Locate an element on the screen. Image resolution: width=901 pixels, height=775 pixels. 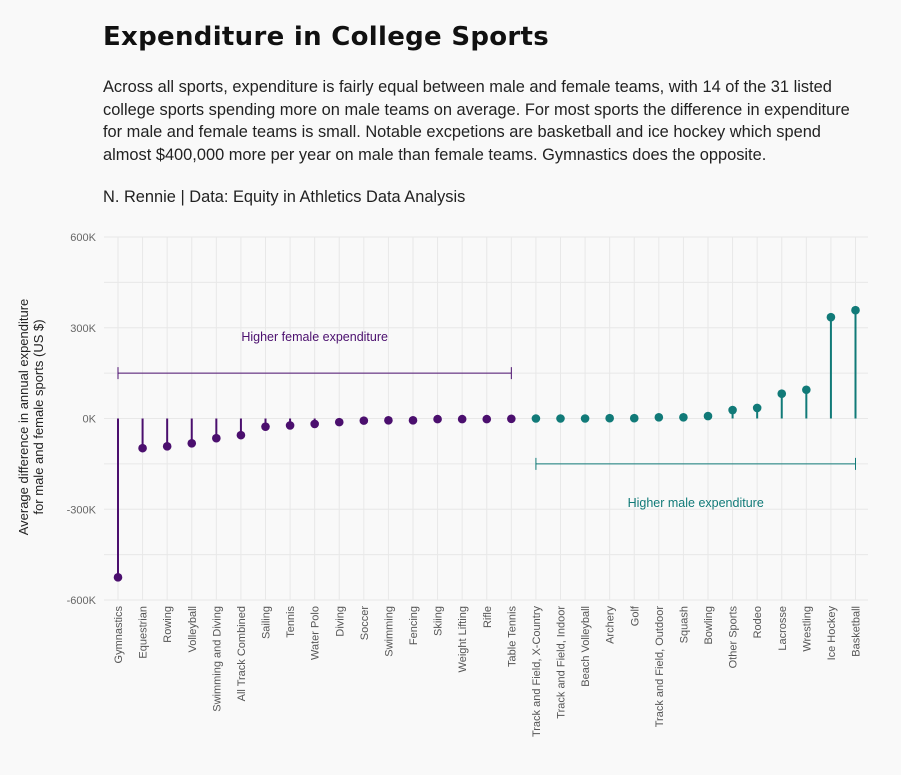
y-axis-title-line1: Average difference in annual expenditure is located at coordinates (23, 417).